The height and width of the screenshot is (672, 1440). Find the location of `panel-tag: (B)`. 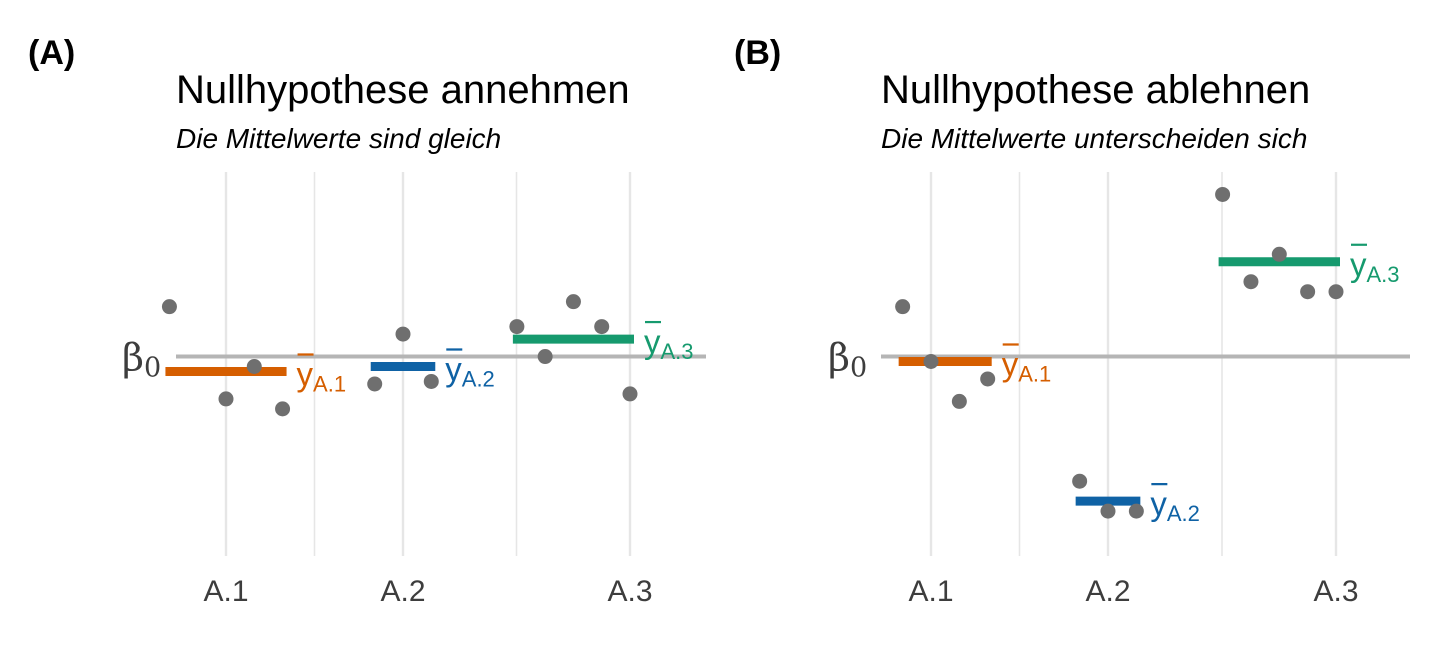

panel-tag: (B) is located at coordinates (757, 53).